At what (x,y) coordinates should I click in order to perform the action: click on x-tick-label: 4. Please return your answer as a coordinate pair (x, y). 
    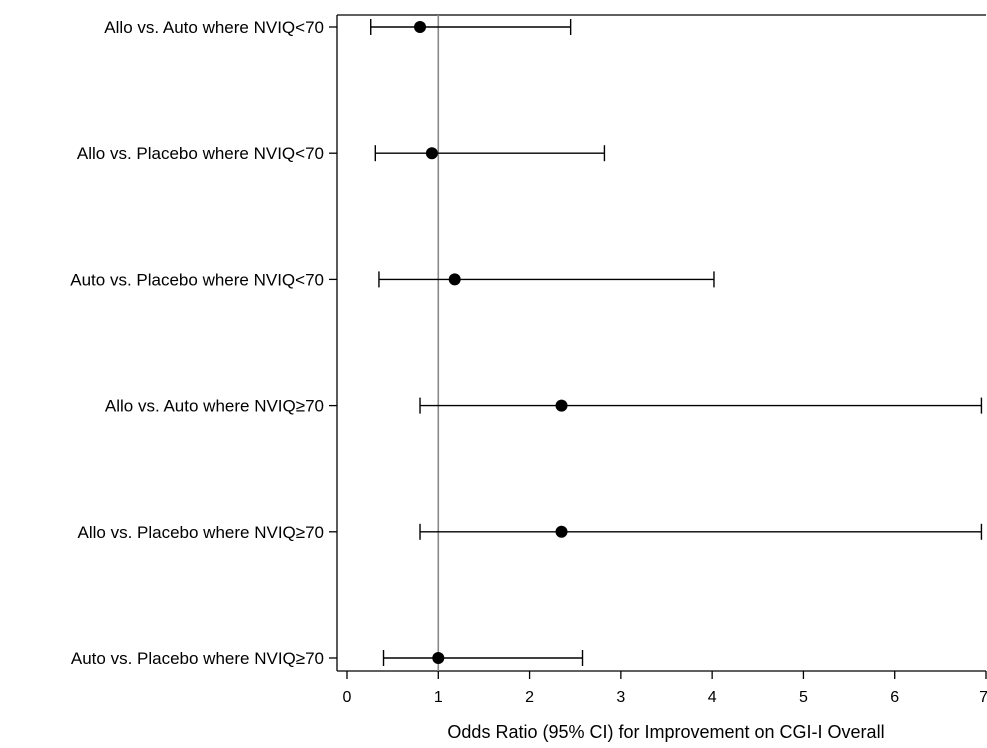
    Looking at the image, I should click on (712, 697).